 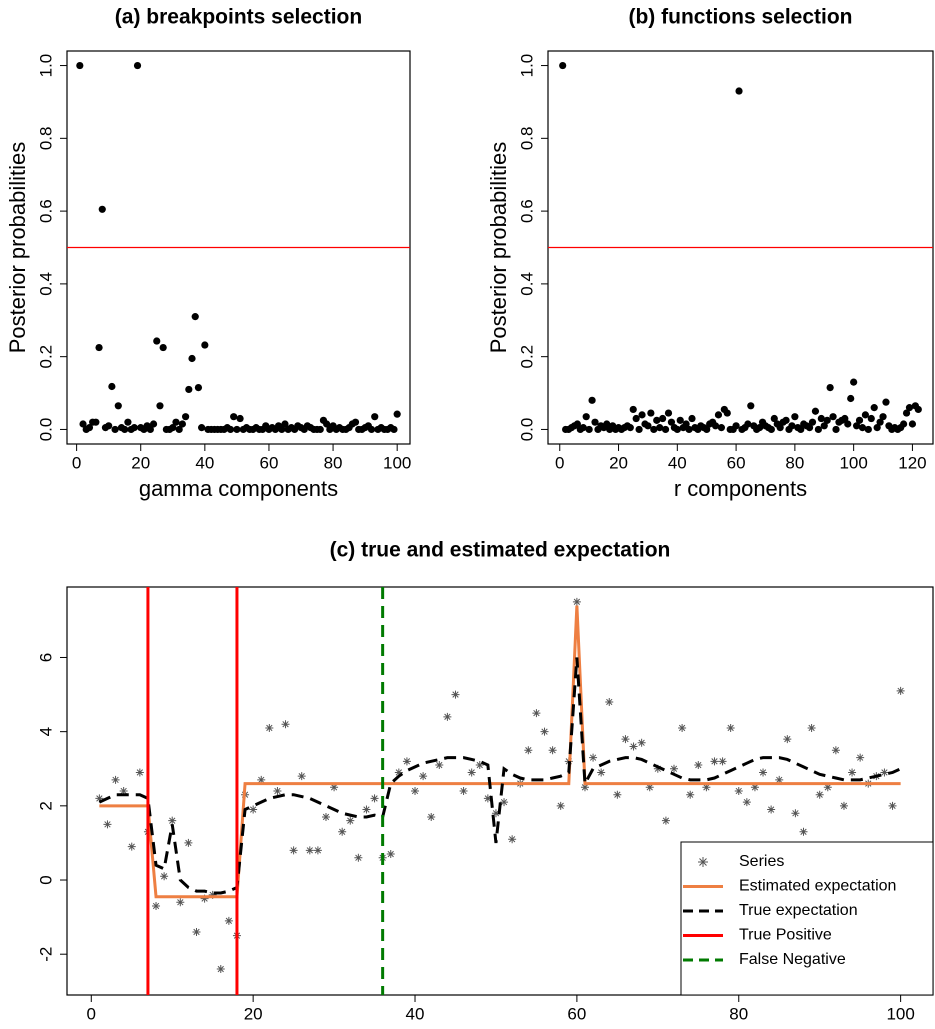 I want to click on y-tick-label: 0.4, so click(x=526, y=284).